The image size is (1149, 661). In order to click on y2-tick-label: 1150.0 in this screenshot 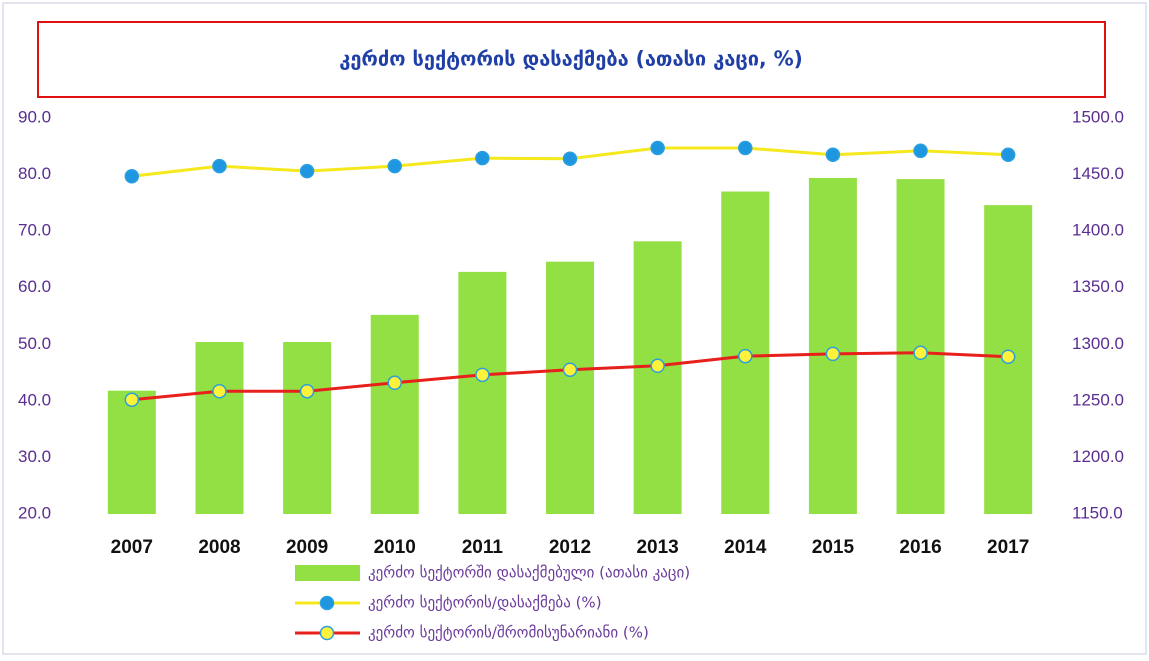, I will do `click(1097, 512)`.